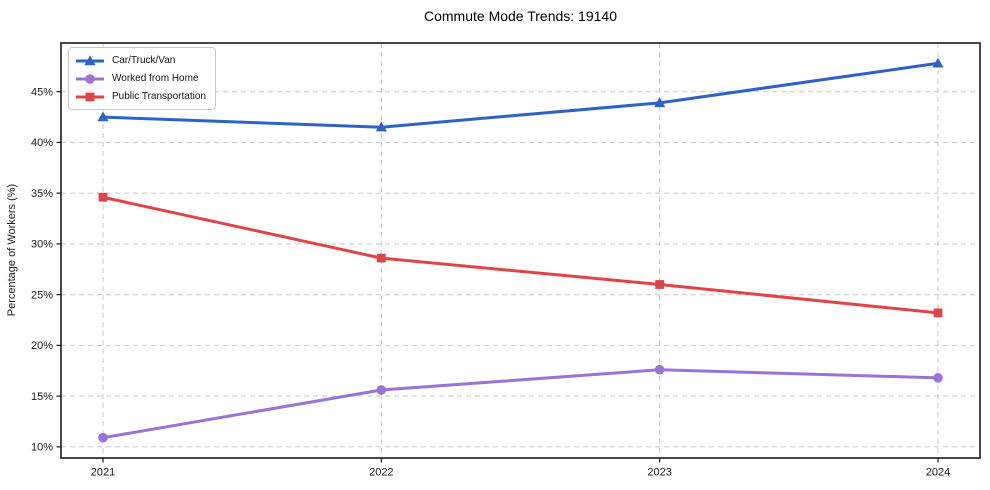 Image resolution: width=990 pixels, height=490 pixels. What do you see at coordinates (12, 250) in the screenshot?
I see `y-axis-label: Percentage of Workers (%)` at bounding box center [12, 250].